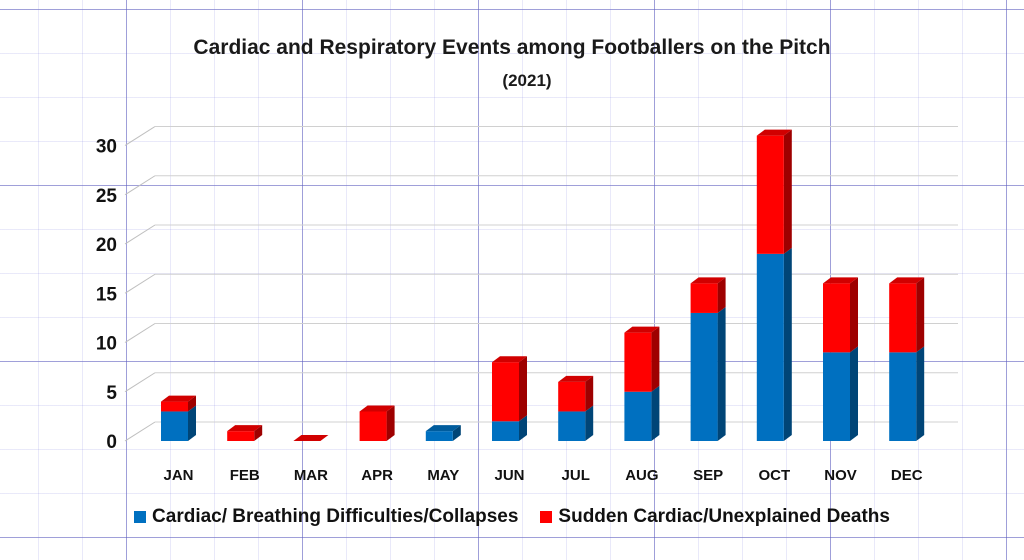 This screenshot has height=560, width=1024. Describe the element at coordinates (456, 433) in the screenshot. I see `bar-side-may-s0` at that location.